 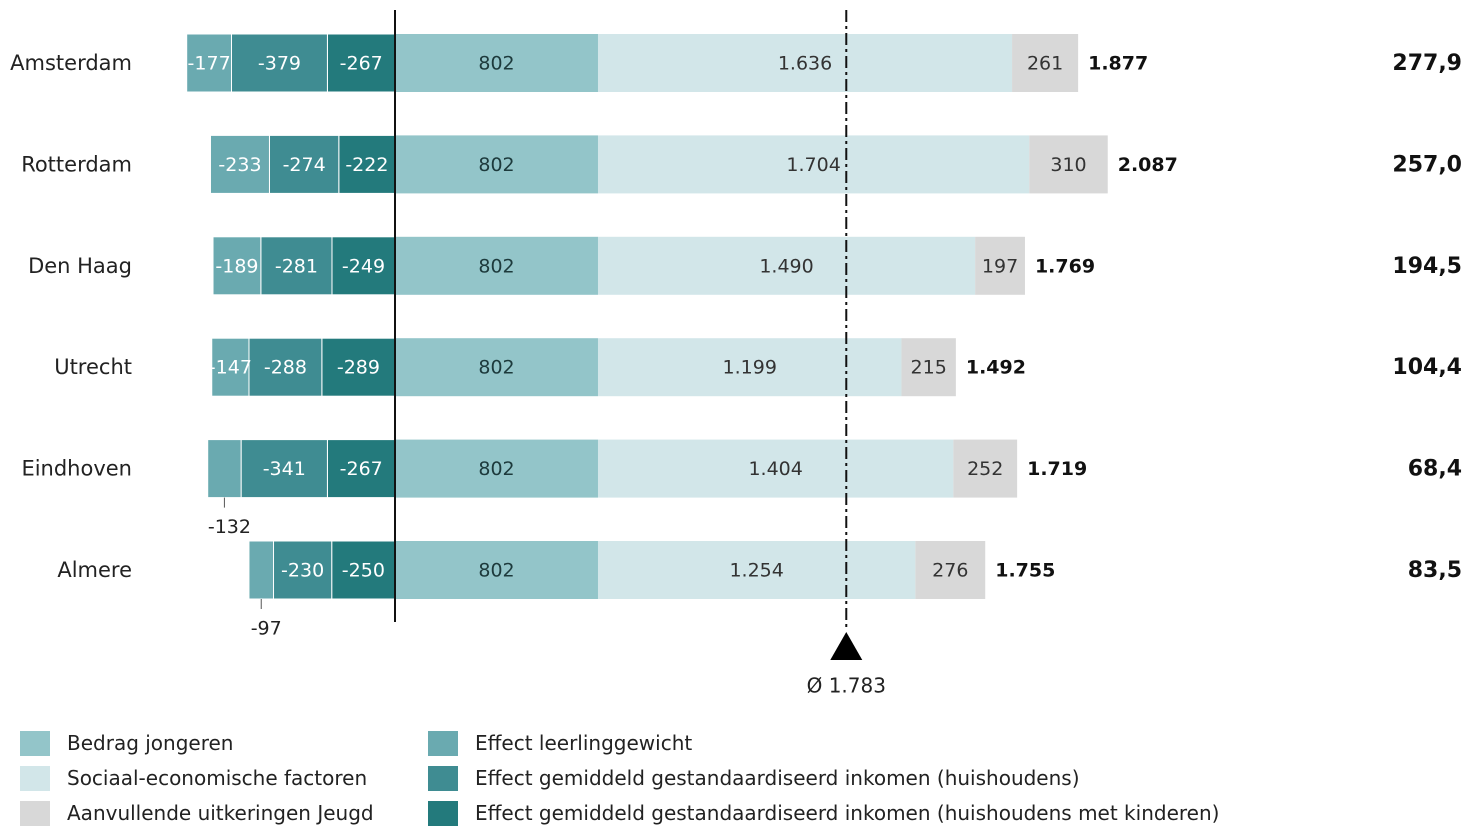 What do you see at coordinates (76, 164) in the screenshot?
I see `category-label: Rotterdam` at bounding box center [76, 164].